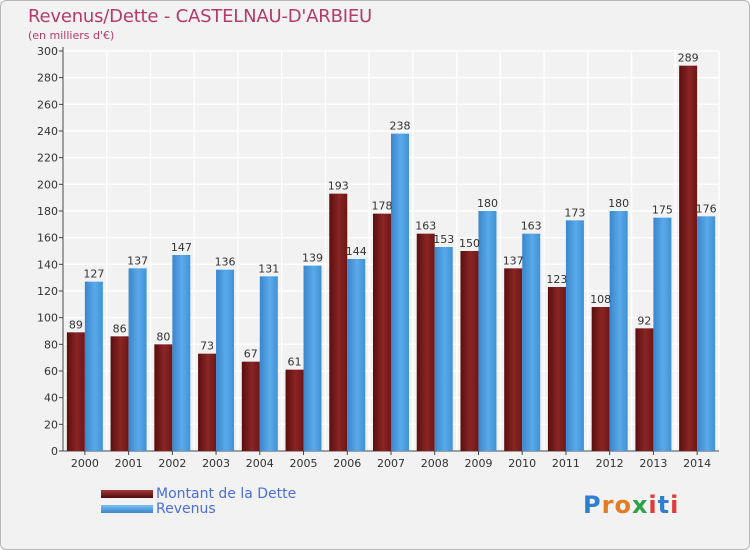 The image size is (750, 550). Describe the element at coordinates (47, 264) in the screenshot. I see `y-tick-label: 140` at that location.